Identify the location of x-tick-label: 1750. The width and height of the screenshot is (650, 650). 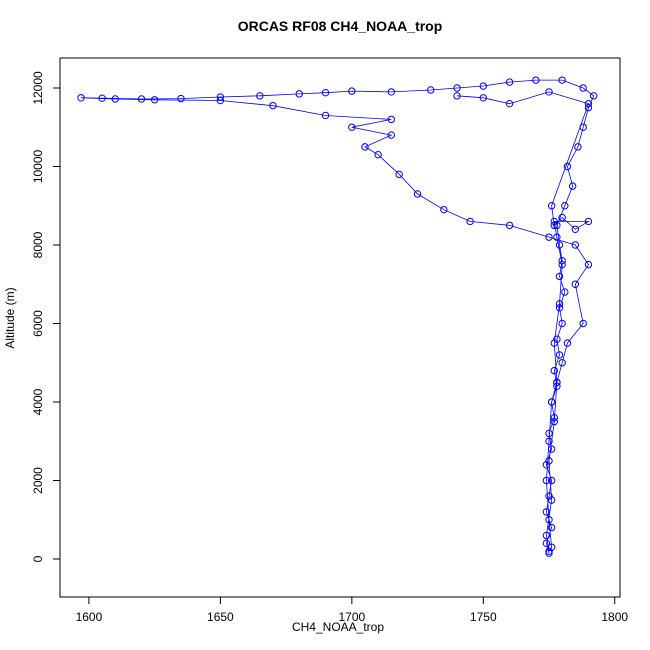
(483, 617).